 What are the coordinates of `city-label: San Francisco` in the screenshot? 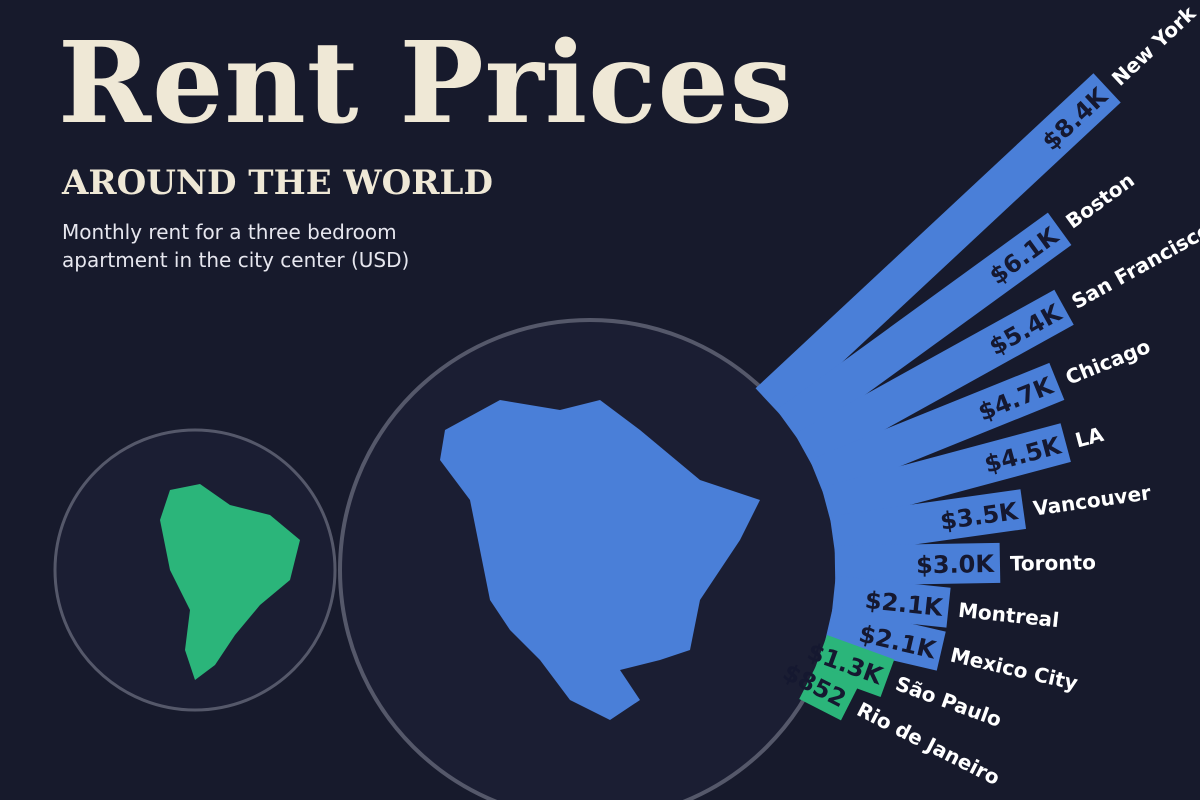 It's located at (1133, 265).